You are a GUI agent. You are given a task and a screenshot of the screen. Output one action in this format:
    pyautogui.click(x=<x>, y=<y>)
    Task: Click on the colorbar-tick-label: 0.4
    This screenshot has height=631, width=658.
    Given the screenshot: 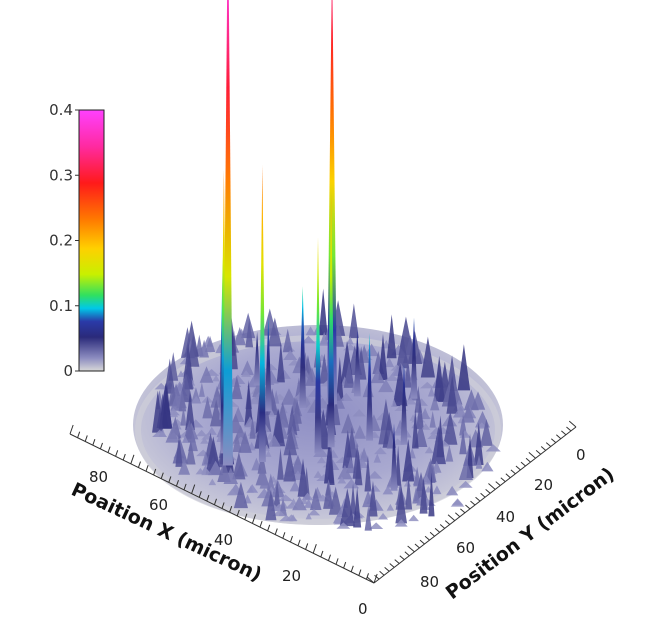 What is the action you would take?
    pyautogui.click(x=61, y=110)
    